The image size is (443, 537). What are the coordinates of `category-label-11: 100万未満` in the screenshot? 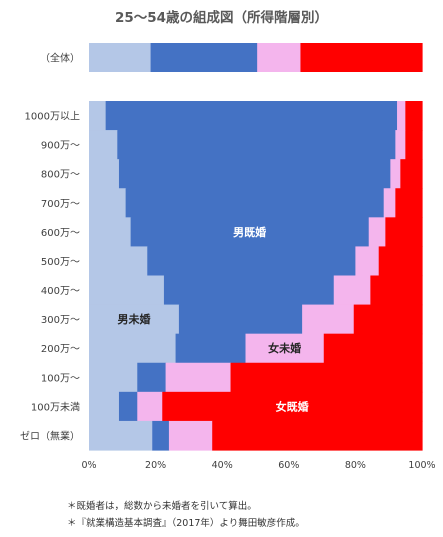 It's located at (55, 407).